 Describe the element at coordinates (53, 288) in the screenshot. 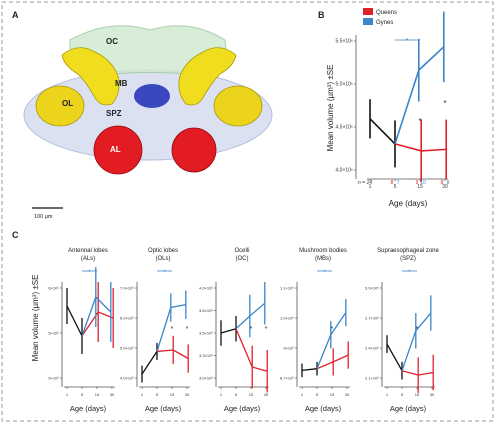

I see `y-tick-label: 6×10⁵` at that location.